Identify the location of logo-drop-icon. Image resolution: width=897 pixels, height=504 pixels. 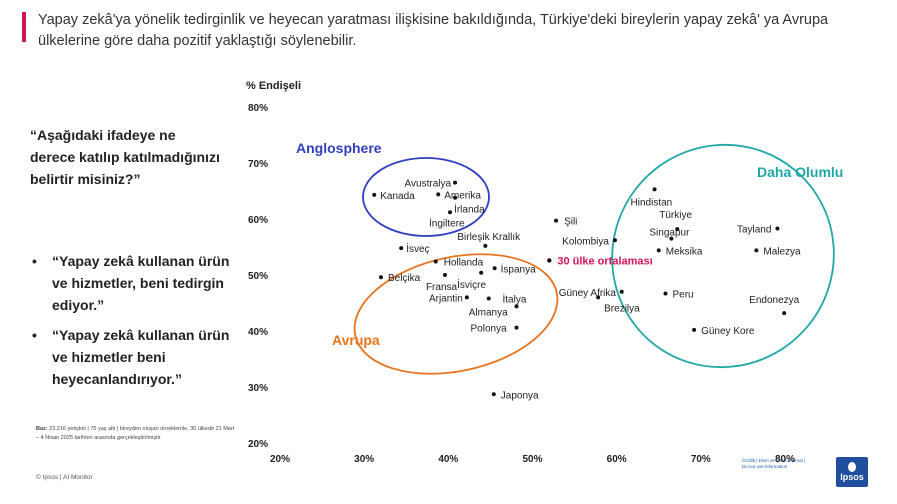
(852, 467).